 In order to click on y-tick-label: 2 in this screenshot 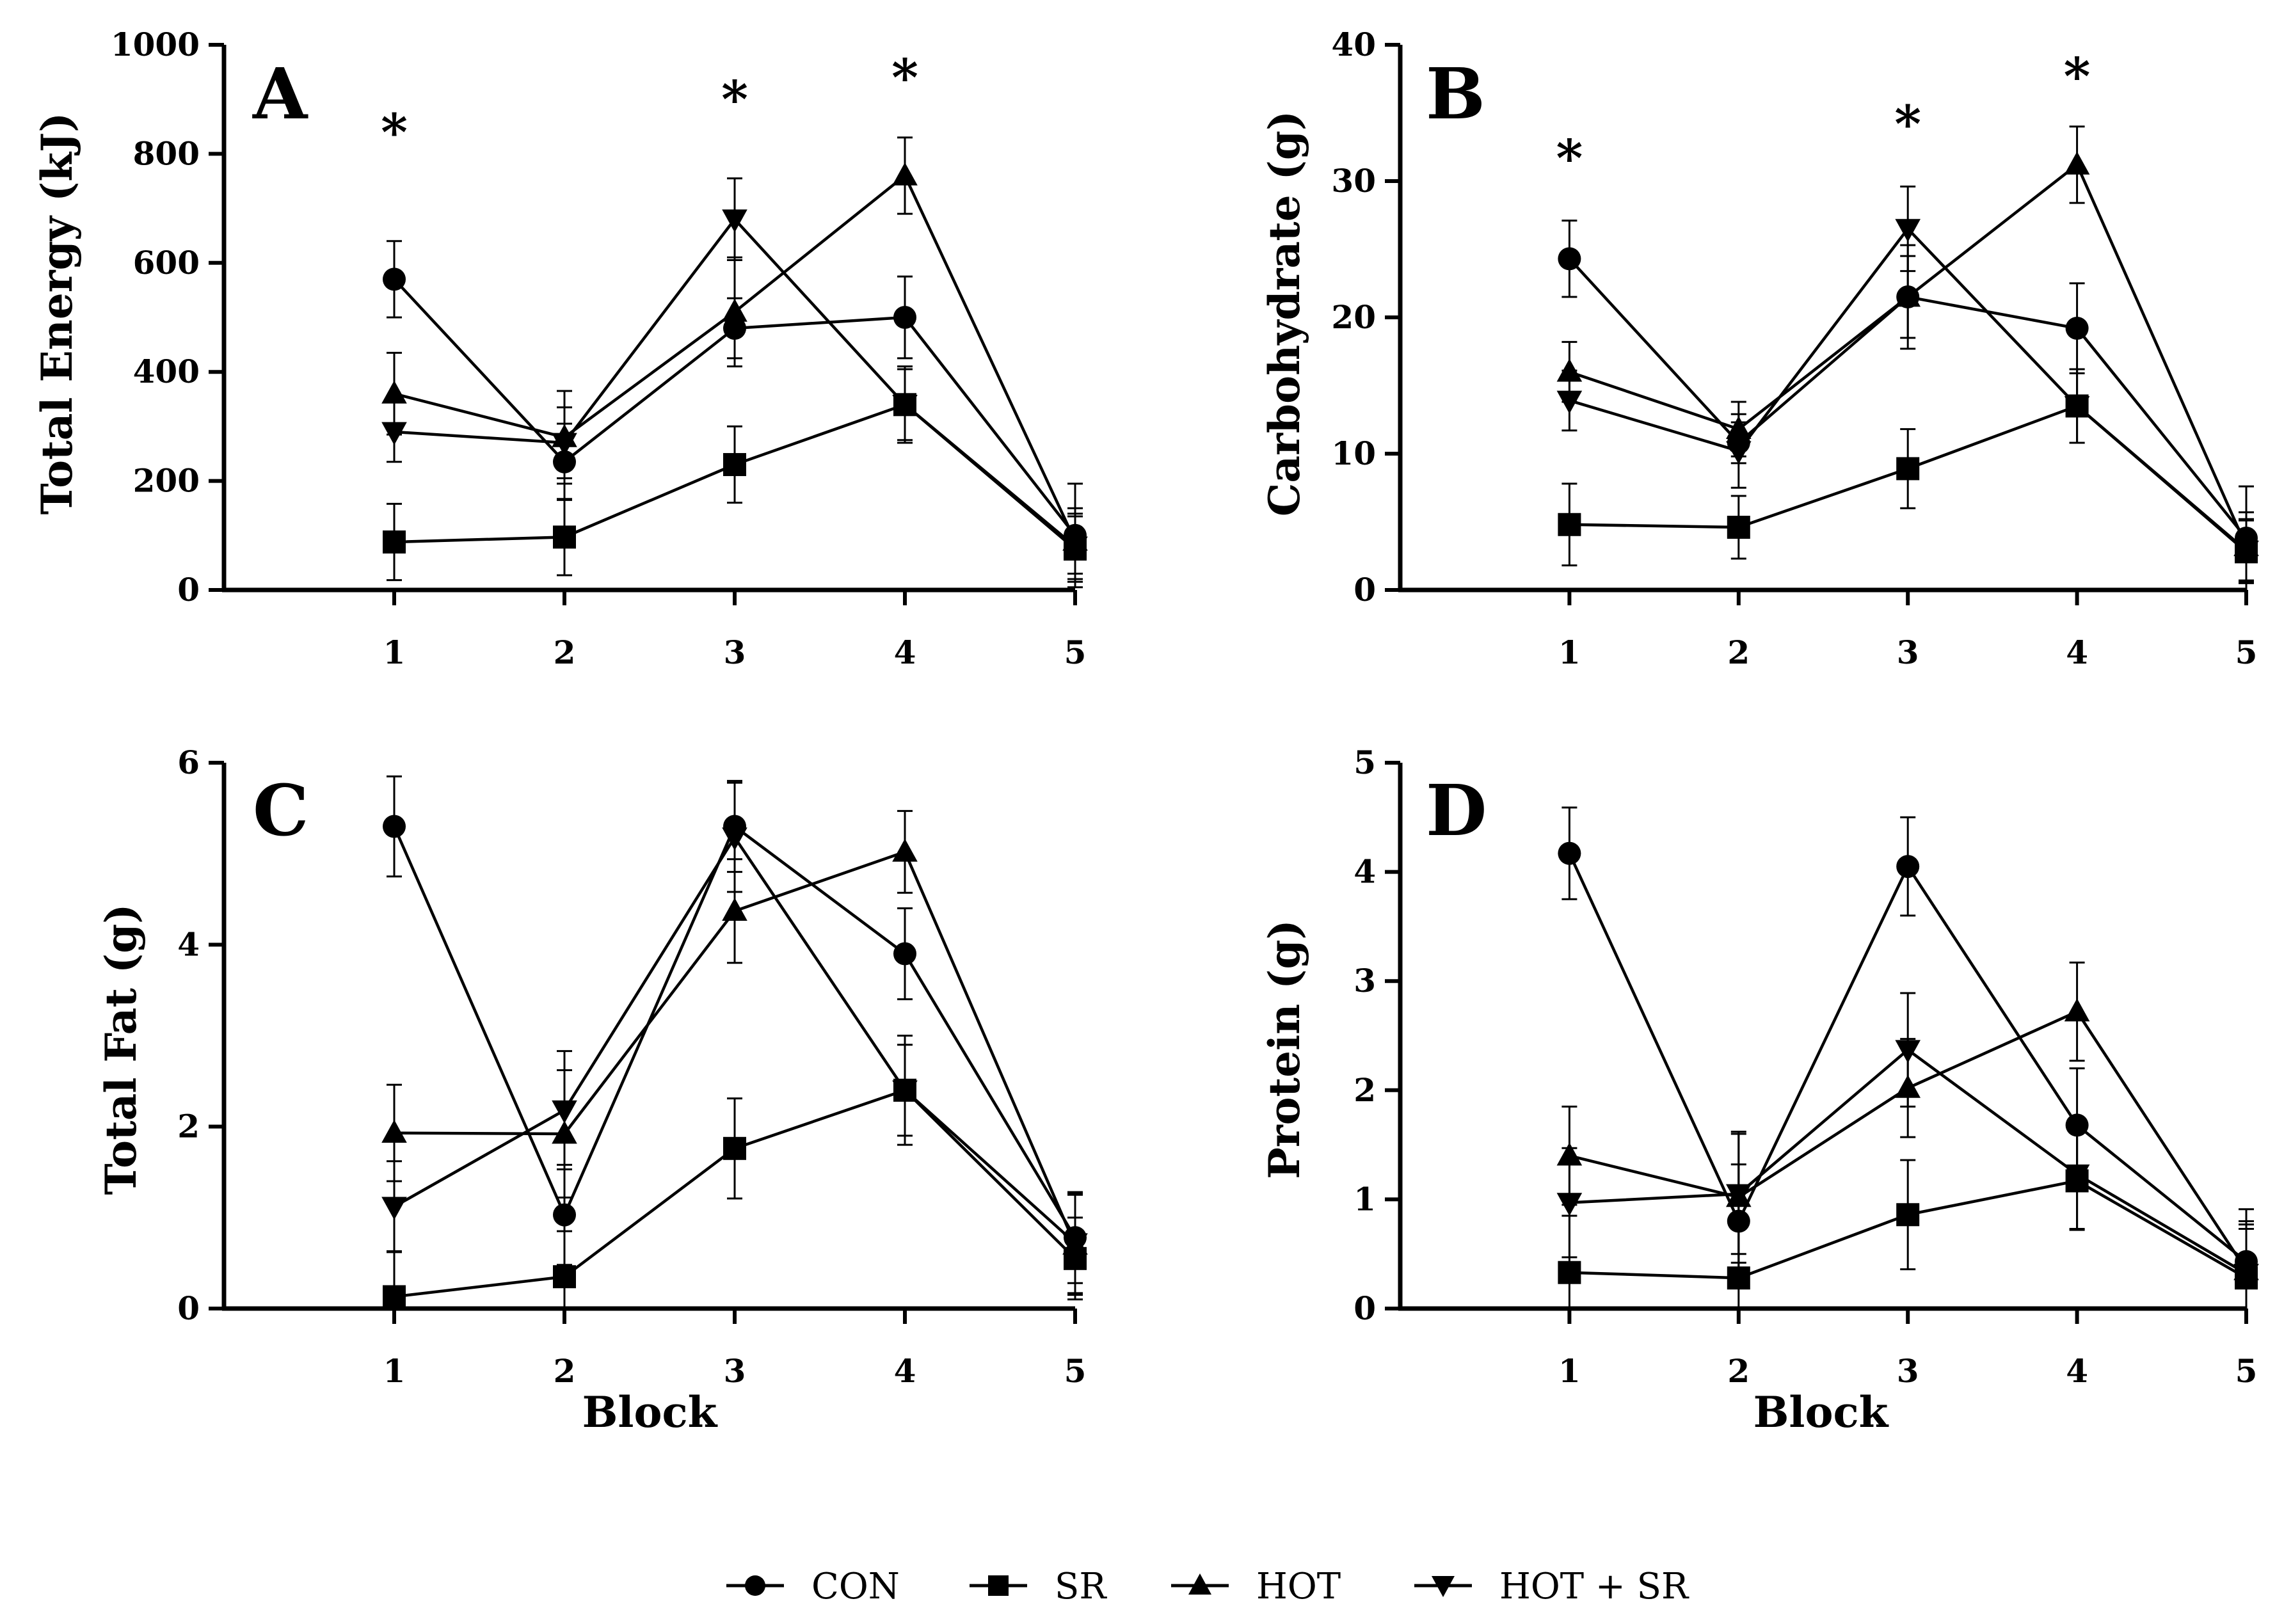, I will do `click(189, 1126)`.